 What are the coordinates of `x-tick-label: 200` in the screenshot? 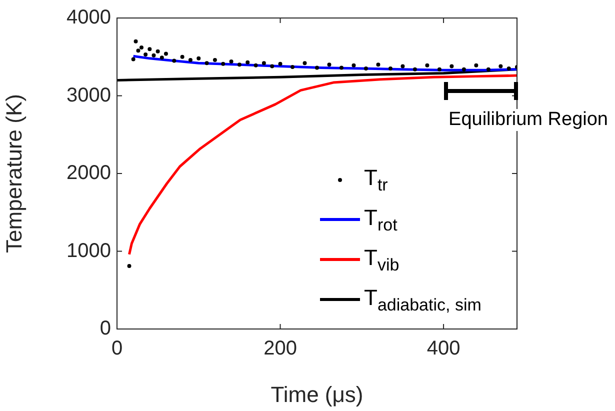 It's located at (280, 349).